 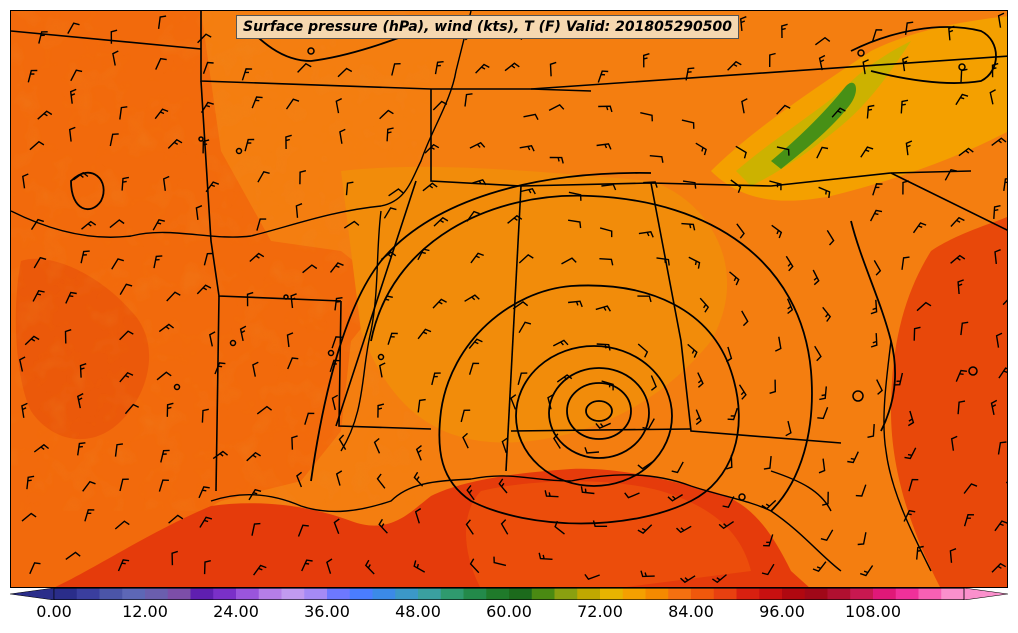 I want to click on colorbar-tick-label: 84.00, so click(x=691, y=611).